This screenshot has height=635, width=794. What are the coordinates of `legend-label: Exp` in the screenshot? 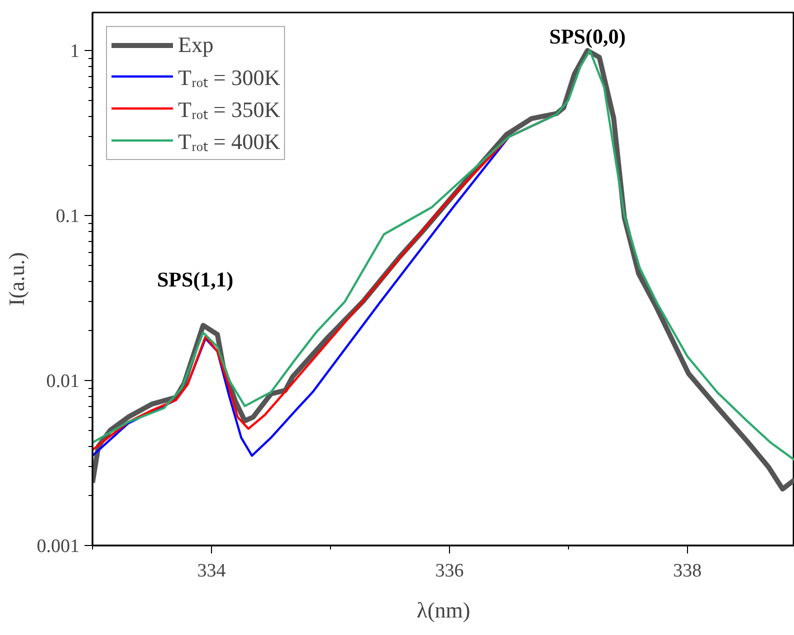 It's located at (196, 45).